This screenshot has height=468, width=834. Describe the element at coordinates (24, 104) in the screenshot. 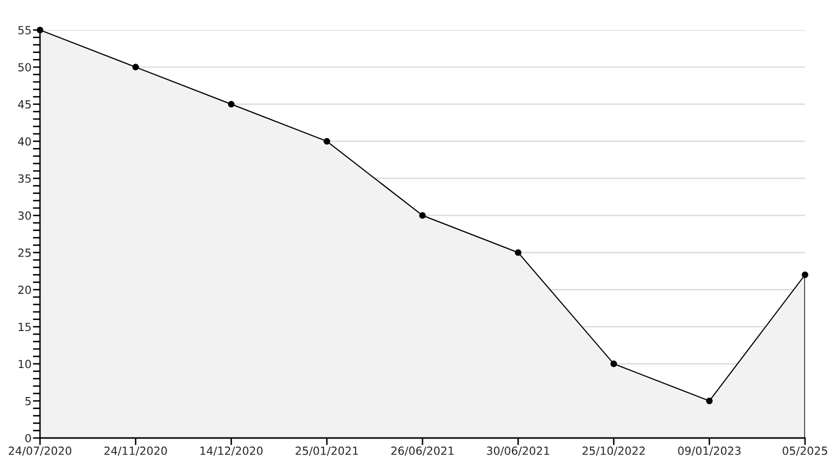

I see `y-tick-label: 45` at that location.